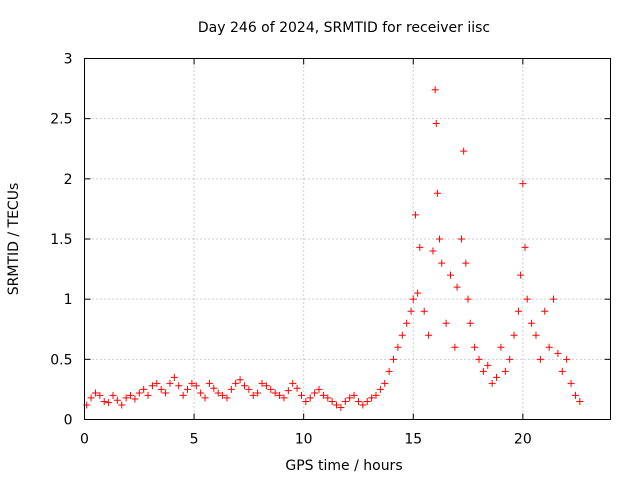  I want to click on y-tick-label: 2.5, so click(61, 120).